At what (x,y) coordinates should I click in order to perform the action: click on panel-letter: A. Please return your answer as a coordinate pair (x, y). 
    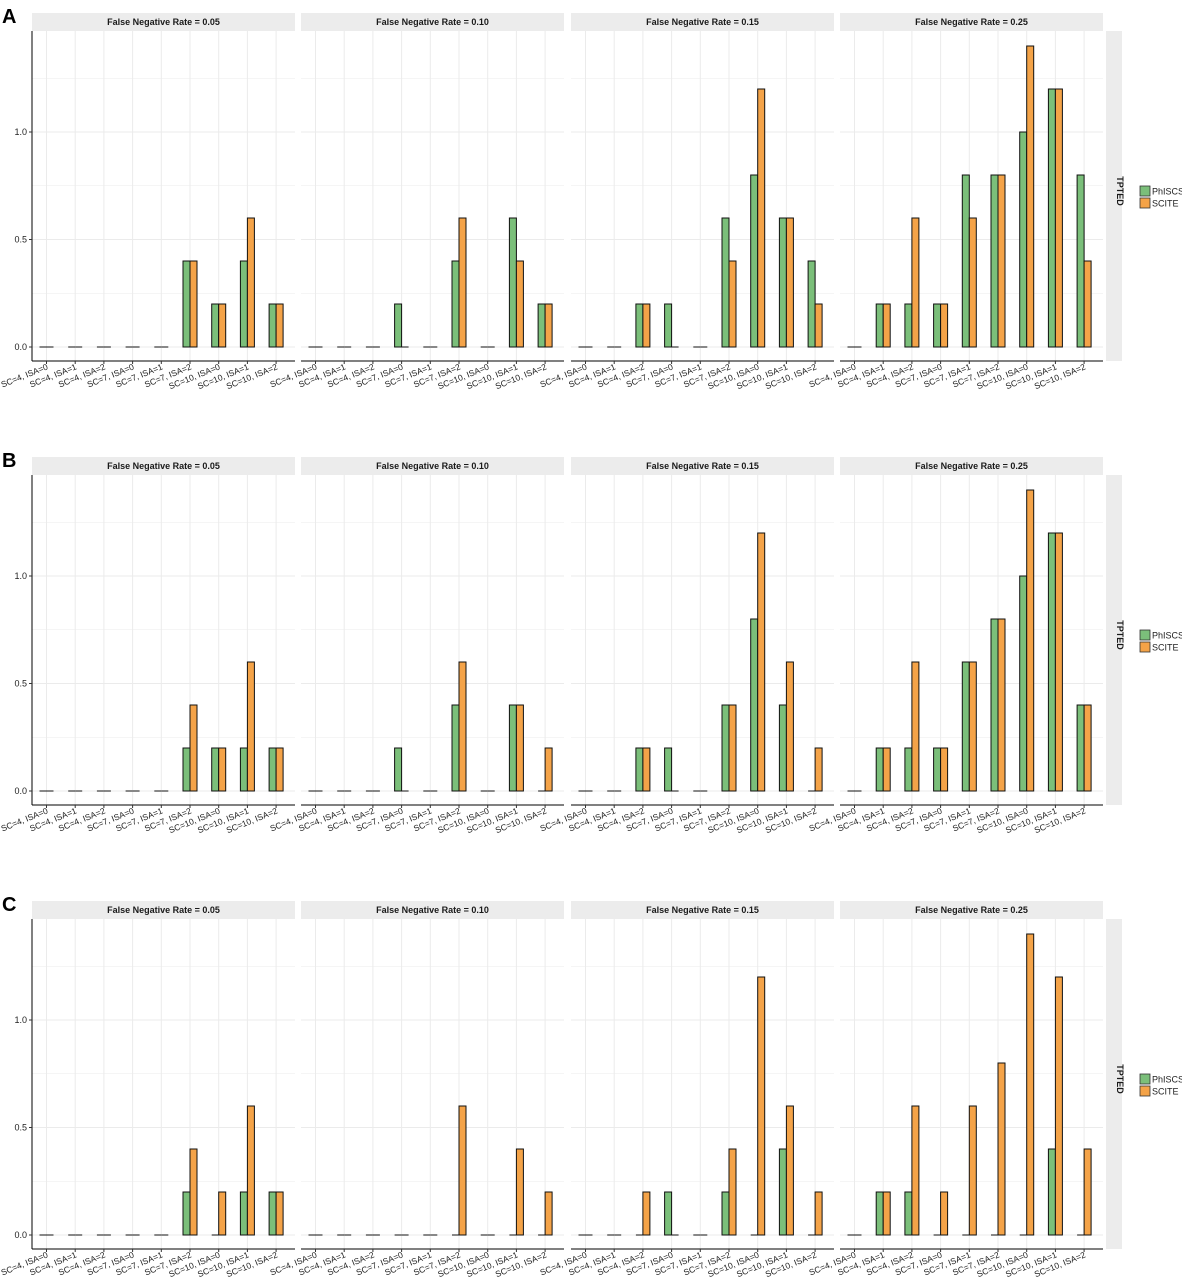
    Looking at the image, I should click on (9, 17).